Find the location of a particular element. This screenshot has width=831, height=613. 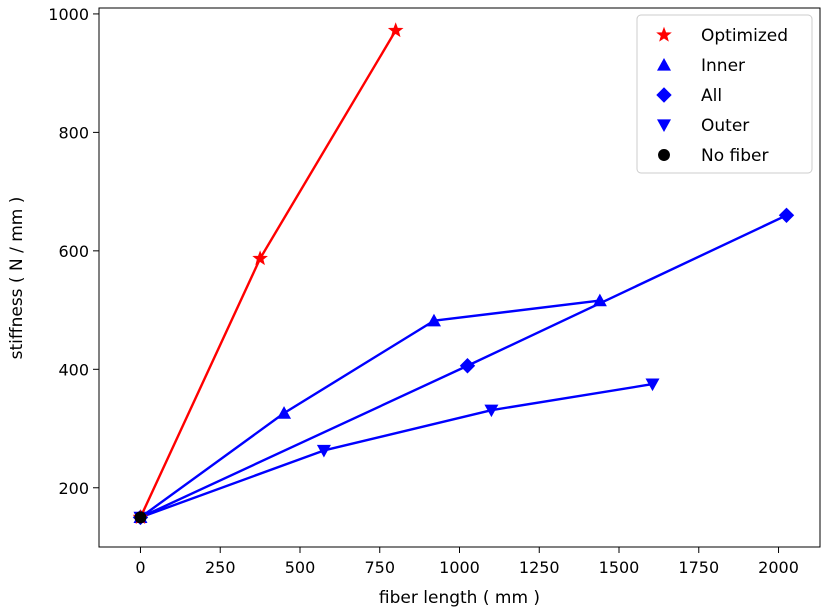

y-axis-label: stiffness ( N / mm ) is located at coordinates (17, 278).